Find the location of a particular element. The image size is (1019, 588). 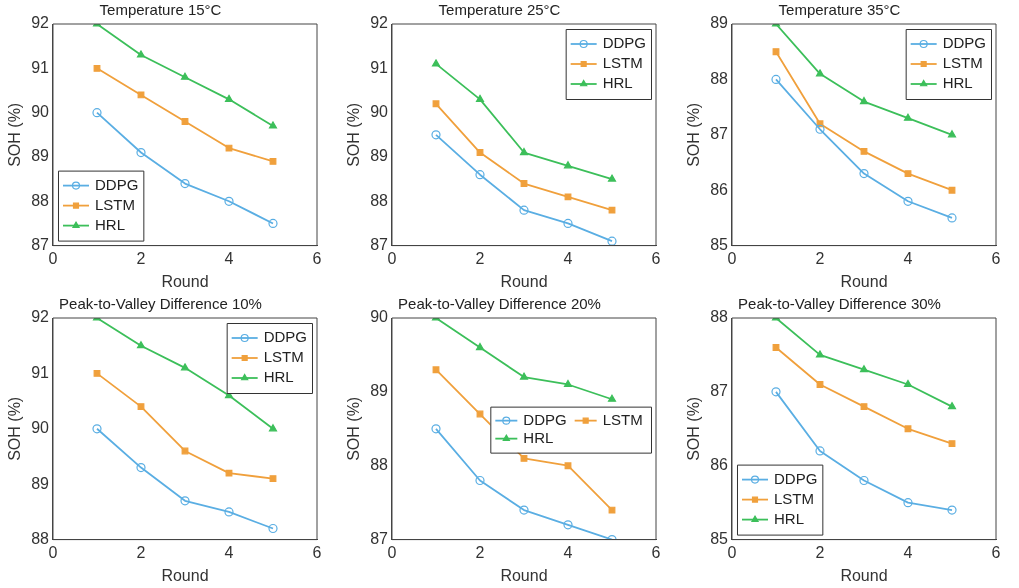

chart-title: Peak-to-Valley Difference 30% is located at coordinates (839, 304).